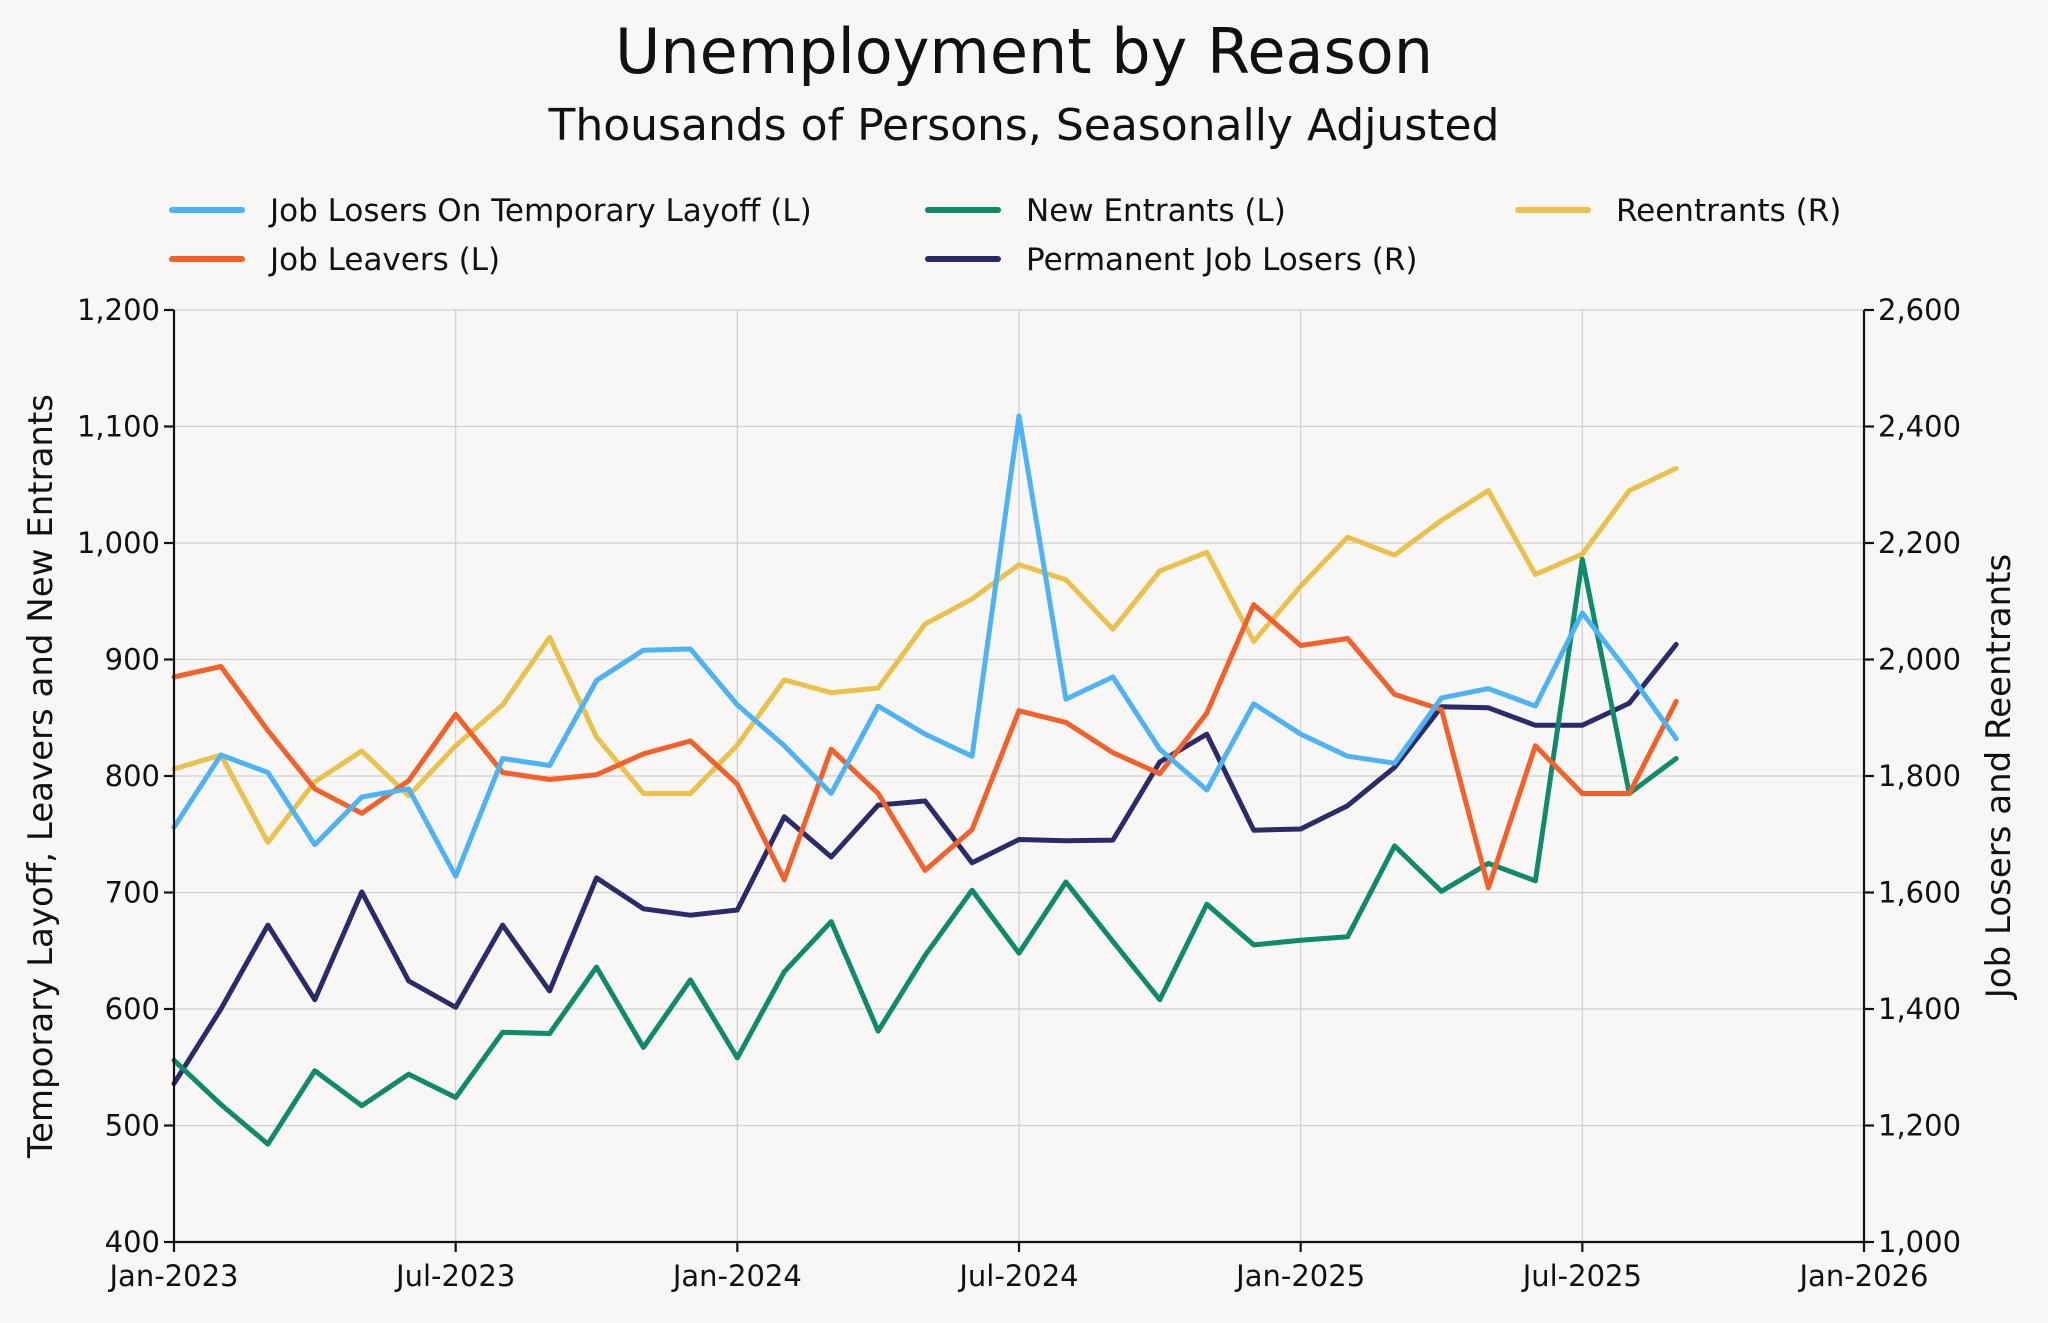 Image resolution: width=2048 pixels, height=1323 pixels. I want to click on tick-label-x: Jan-2023, so click(173, 1276).